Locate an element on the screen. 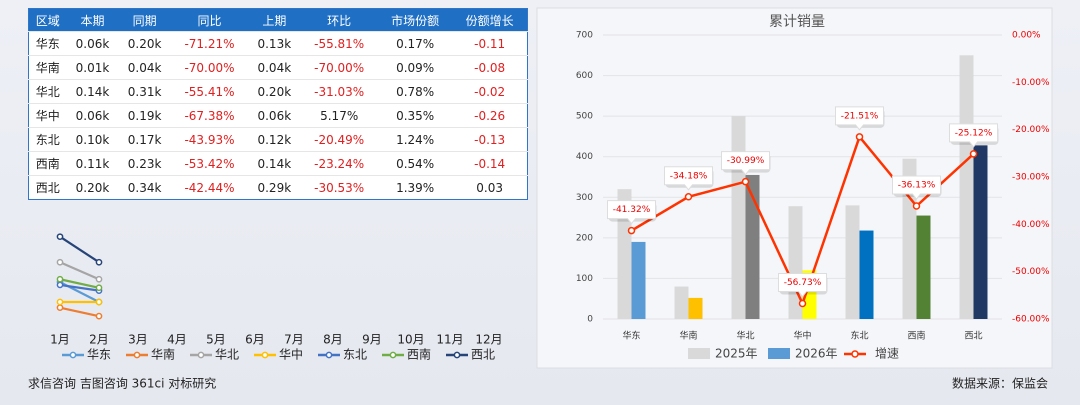 This screenshot has width=1080, height=405. data-label: -21.51% is located at coordinates (860, 116).